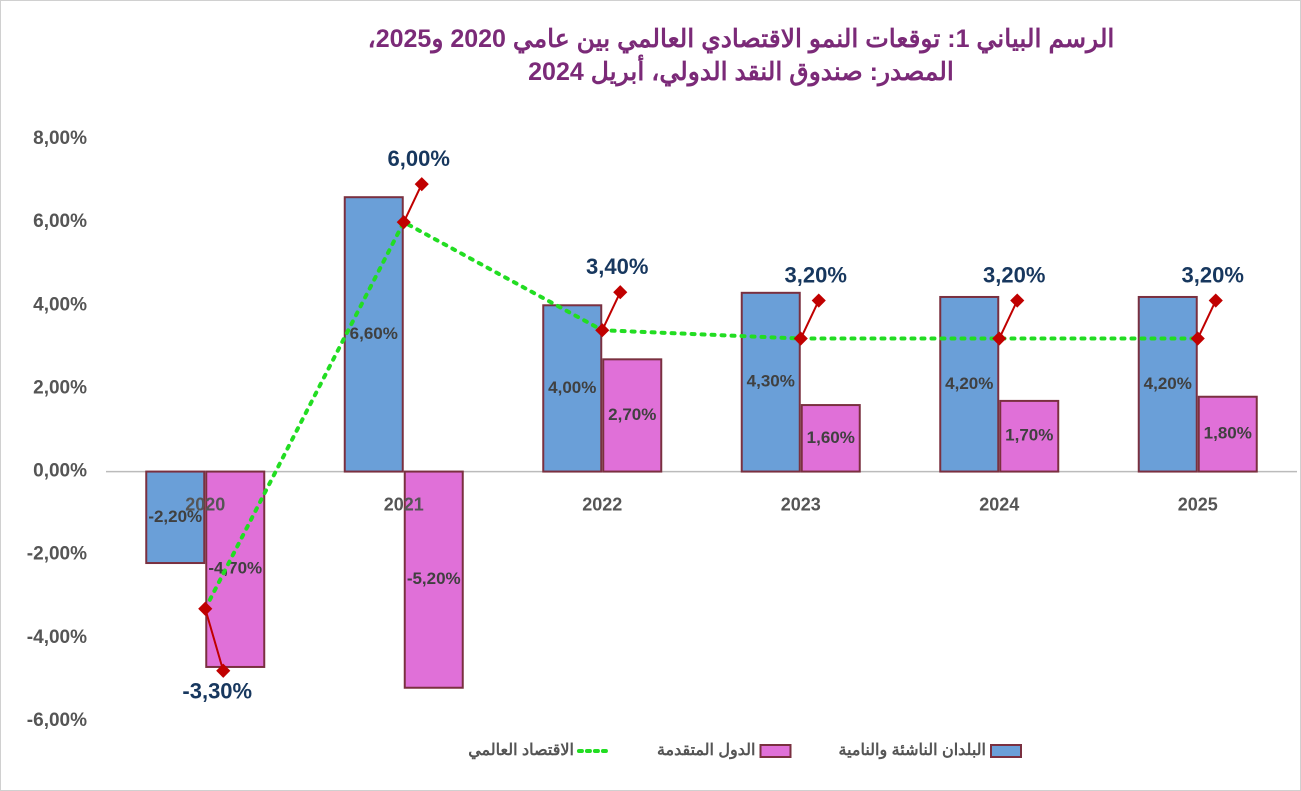 This screenshot has height=791, width=1301. I want to click on y-tick-label: 6,00%, so click(60, 221).